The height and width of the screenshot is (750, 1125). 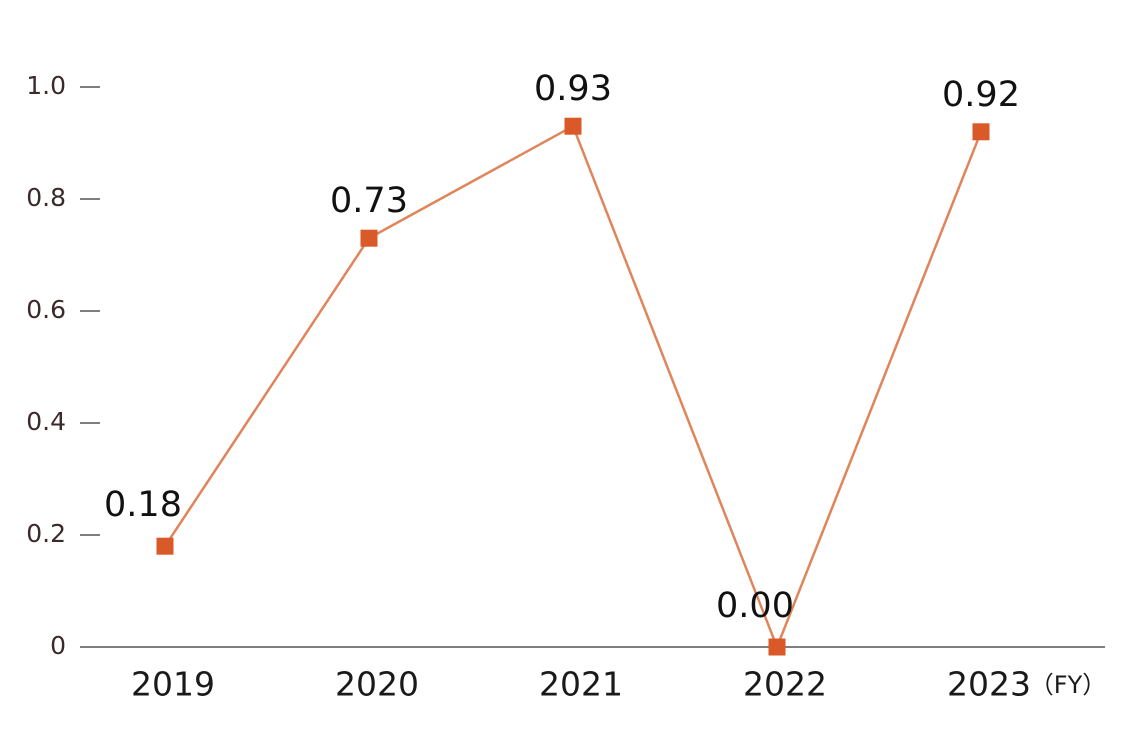 What do you see at coordinates (143, 505) in the screenshot?
I see `data-label: 0.18` at bounding box center [143, 505].